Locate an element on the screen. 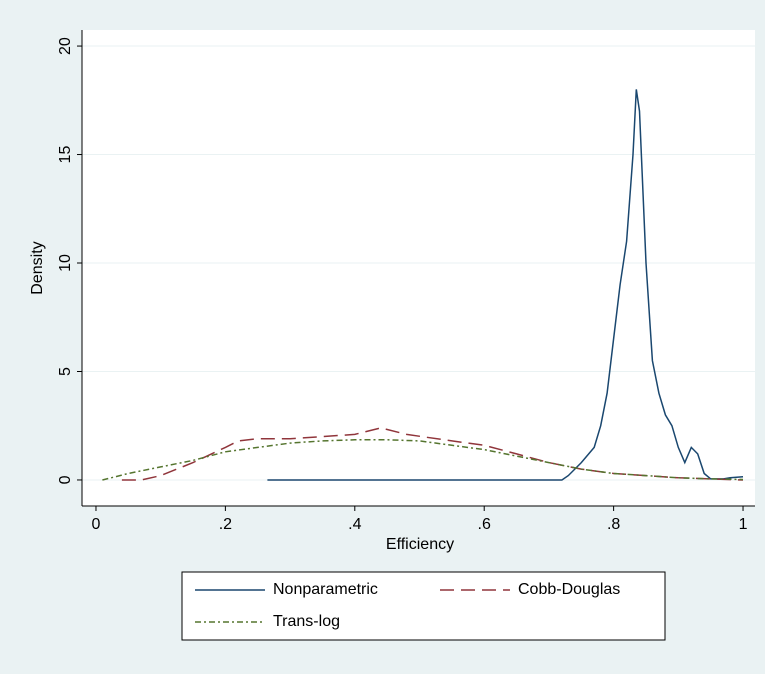 The height and width of the screenshot is (674, 765). y-tick-label: 20 is located at coordinates (65, 46).